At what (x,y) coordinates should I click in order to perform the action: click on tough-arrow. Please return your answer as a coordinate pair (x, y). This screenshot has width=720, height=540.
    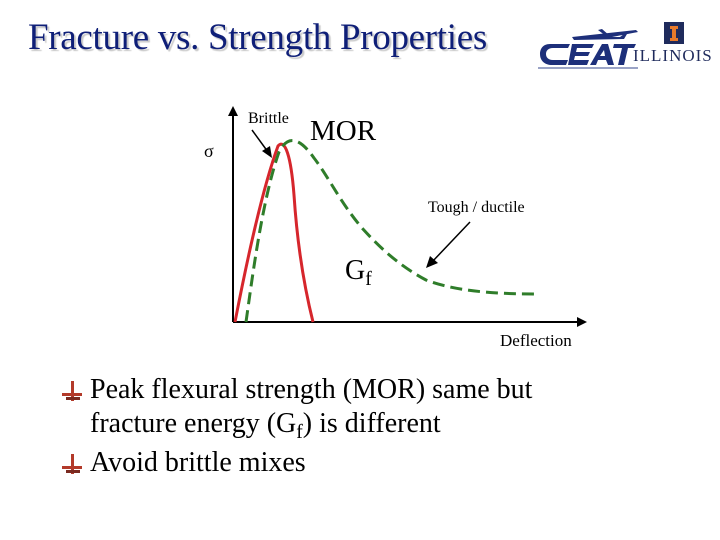
    Looking at the image, I should click on (451, 242).